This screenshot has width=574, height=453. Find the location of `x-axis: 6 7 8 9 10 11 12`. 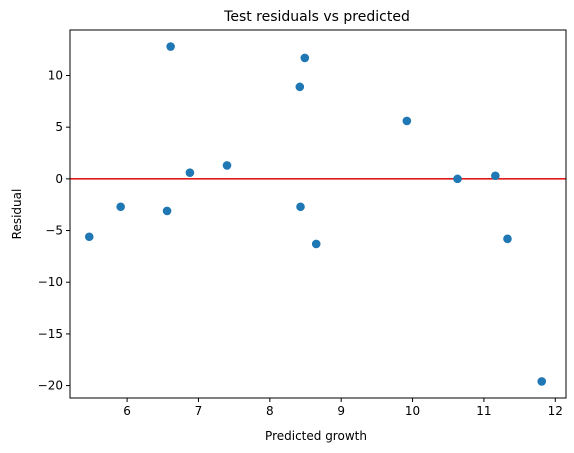

x-axis: 6 7 8 9 10 11 12 is located at coordinates (343, 408).